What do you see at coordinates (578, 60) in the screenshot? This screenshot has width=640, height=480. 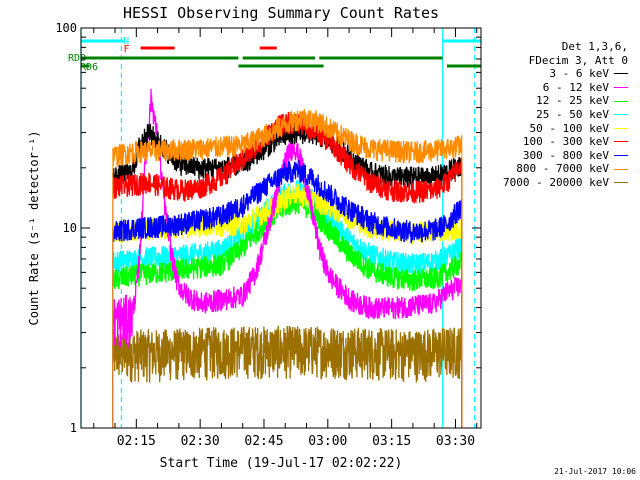 I see `legend-header-line: FDecim 3, Att 0` at bounding box center [578, 60].